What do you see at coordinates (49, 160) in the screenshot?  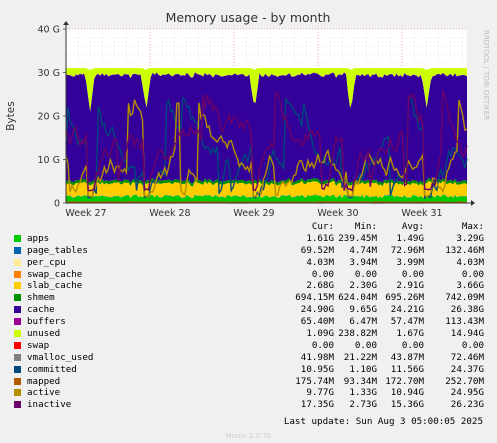 I see `y-tick-label: 10 G` at bounding box center [49, 160].